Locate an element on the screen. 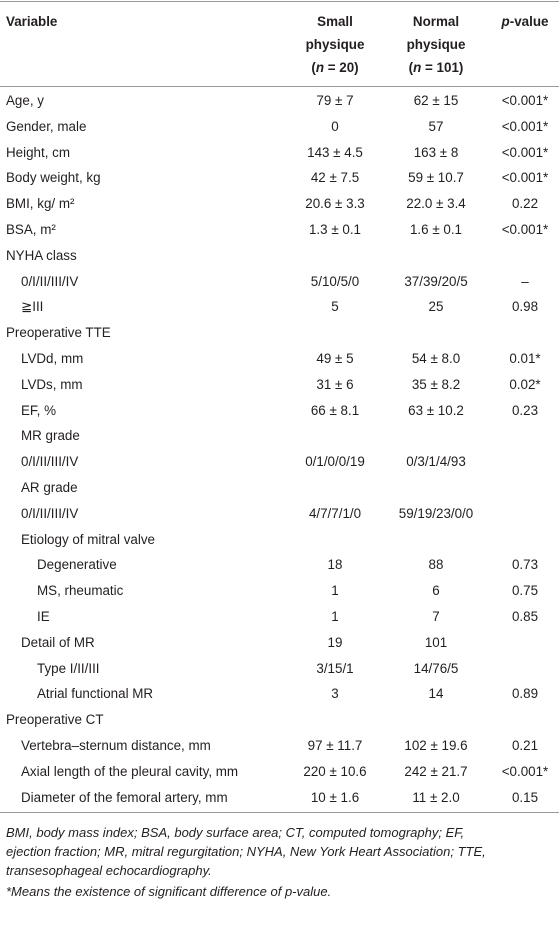 The image size is (559, 934). cell-normal: 63 ± 10.2 is located at coordinates (436, 410).